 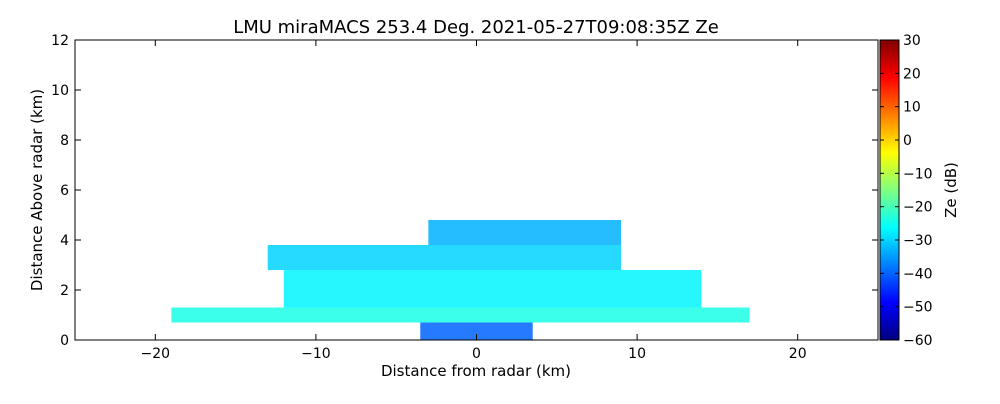 I want to click on x-tick-label: 20, so click(x=798, y=354).